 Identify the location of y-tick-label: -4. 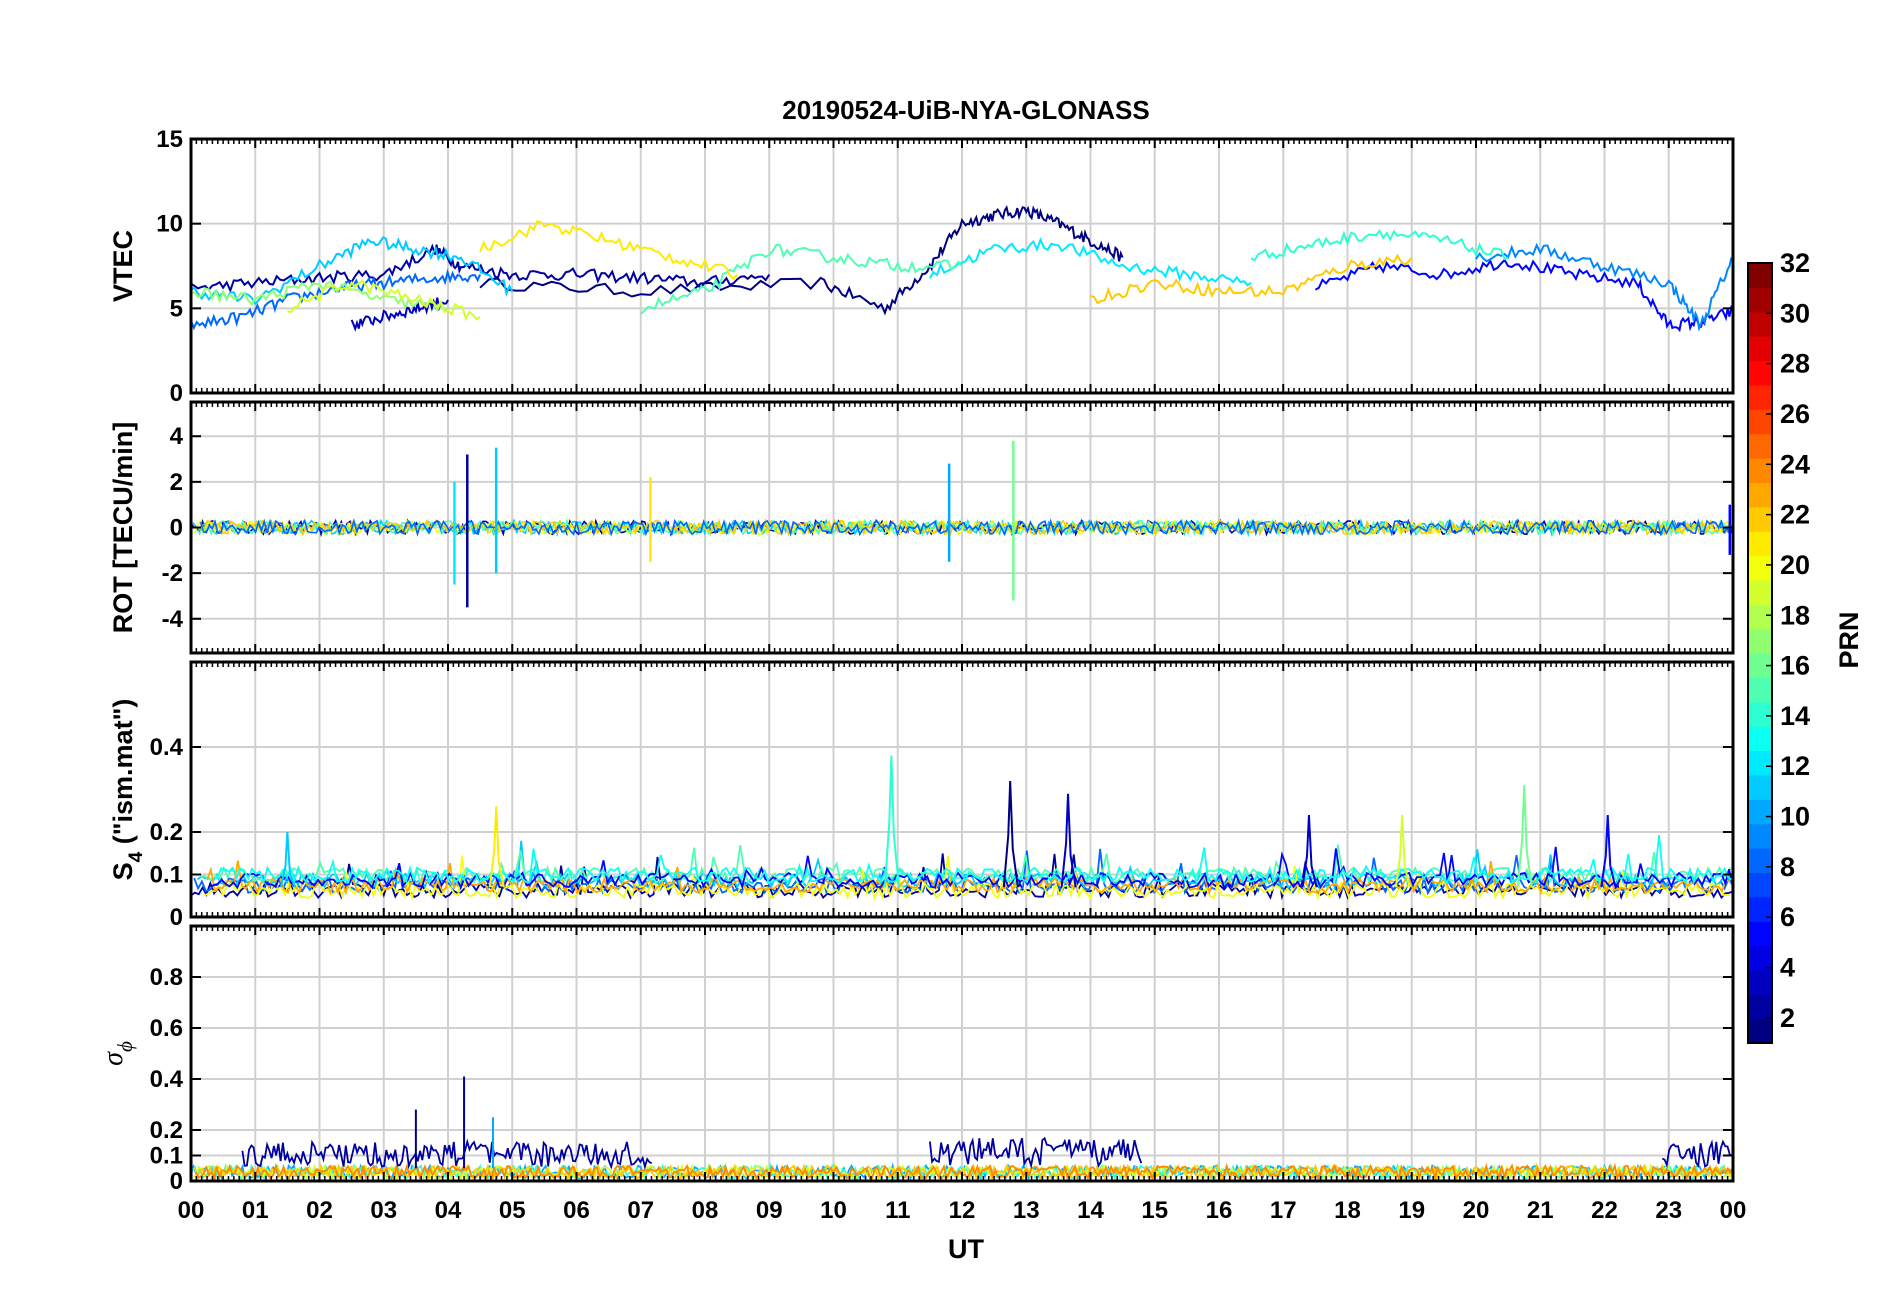
(173, 619).